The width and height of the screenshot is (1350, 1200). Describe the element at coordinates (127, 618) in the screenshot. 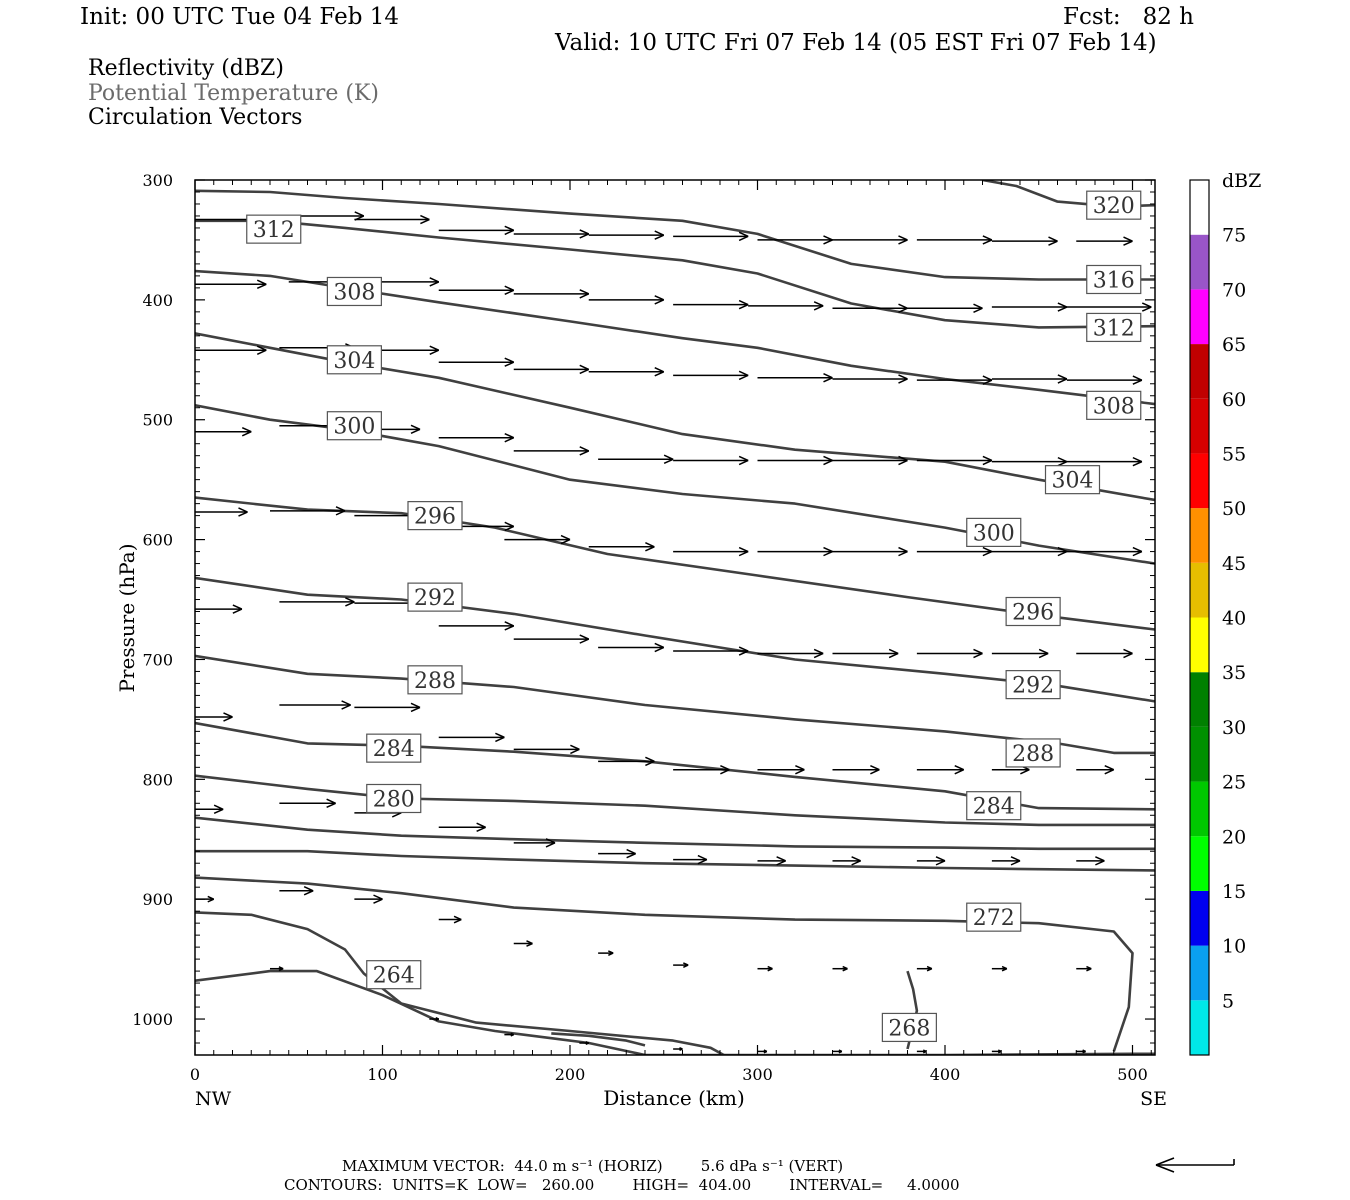

I see `y-axis-label: Pressure (hPa)` at that location.